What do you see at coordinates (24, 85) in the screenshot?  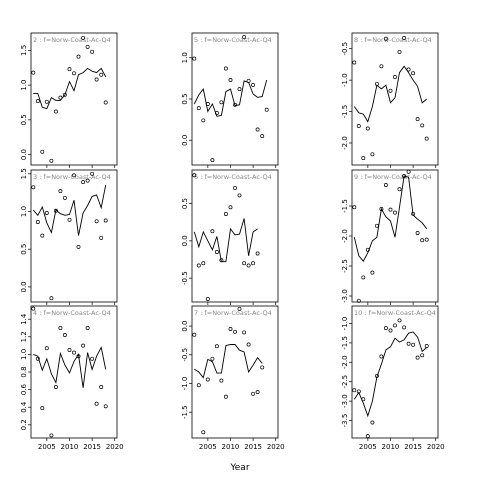 I see `y-tick-label: 1.0` at bounding box center [24, 85].